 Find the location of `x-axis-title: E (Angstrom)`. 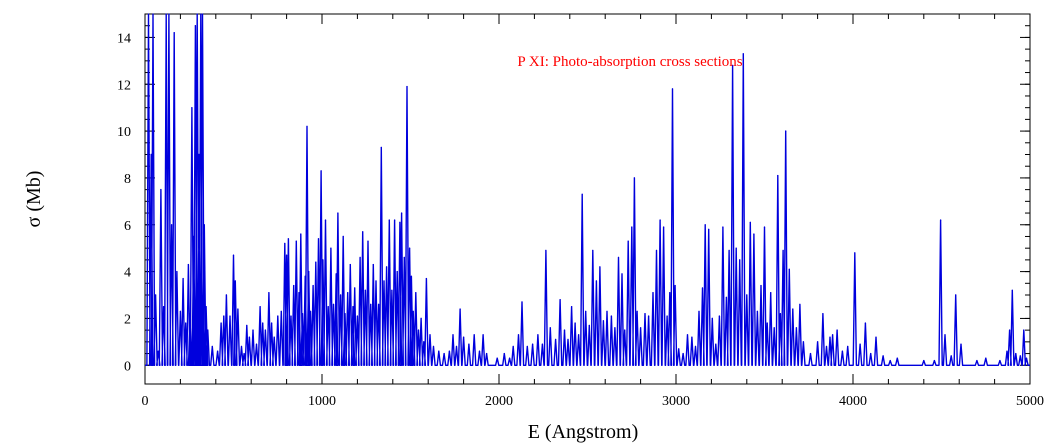

x-axis-title: E (Angstrom) is located at coordinates (583, 432).